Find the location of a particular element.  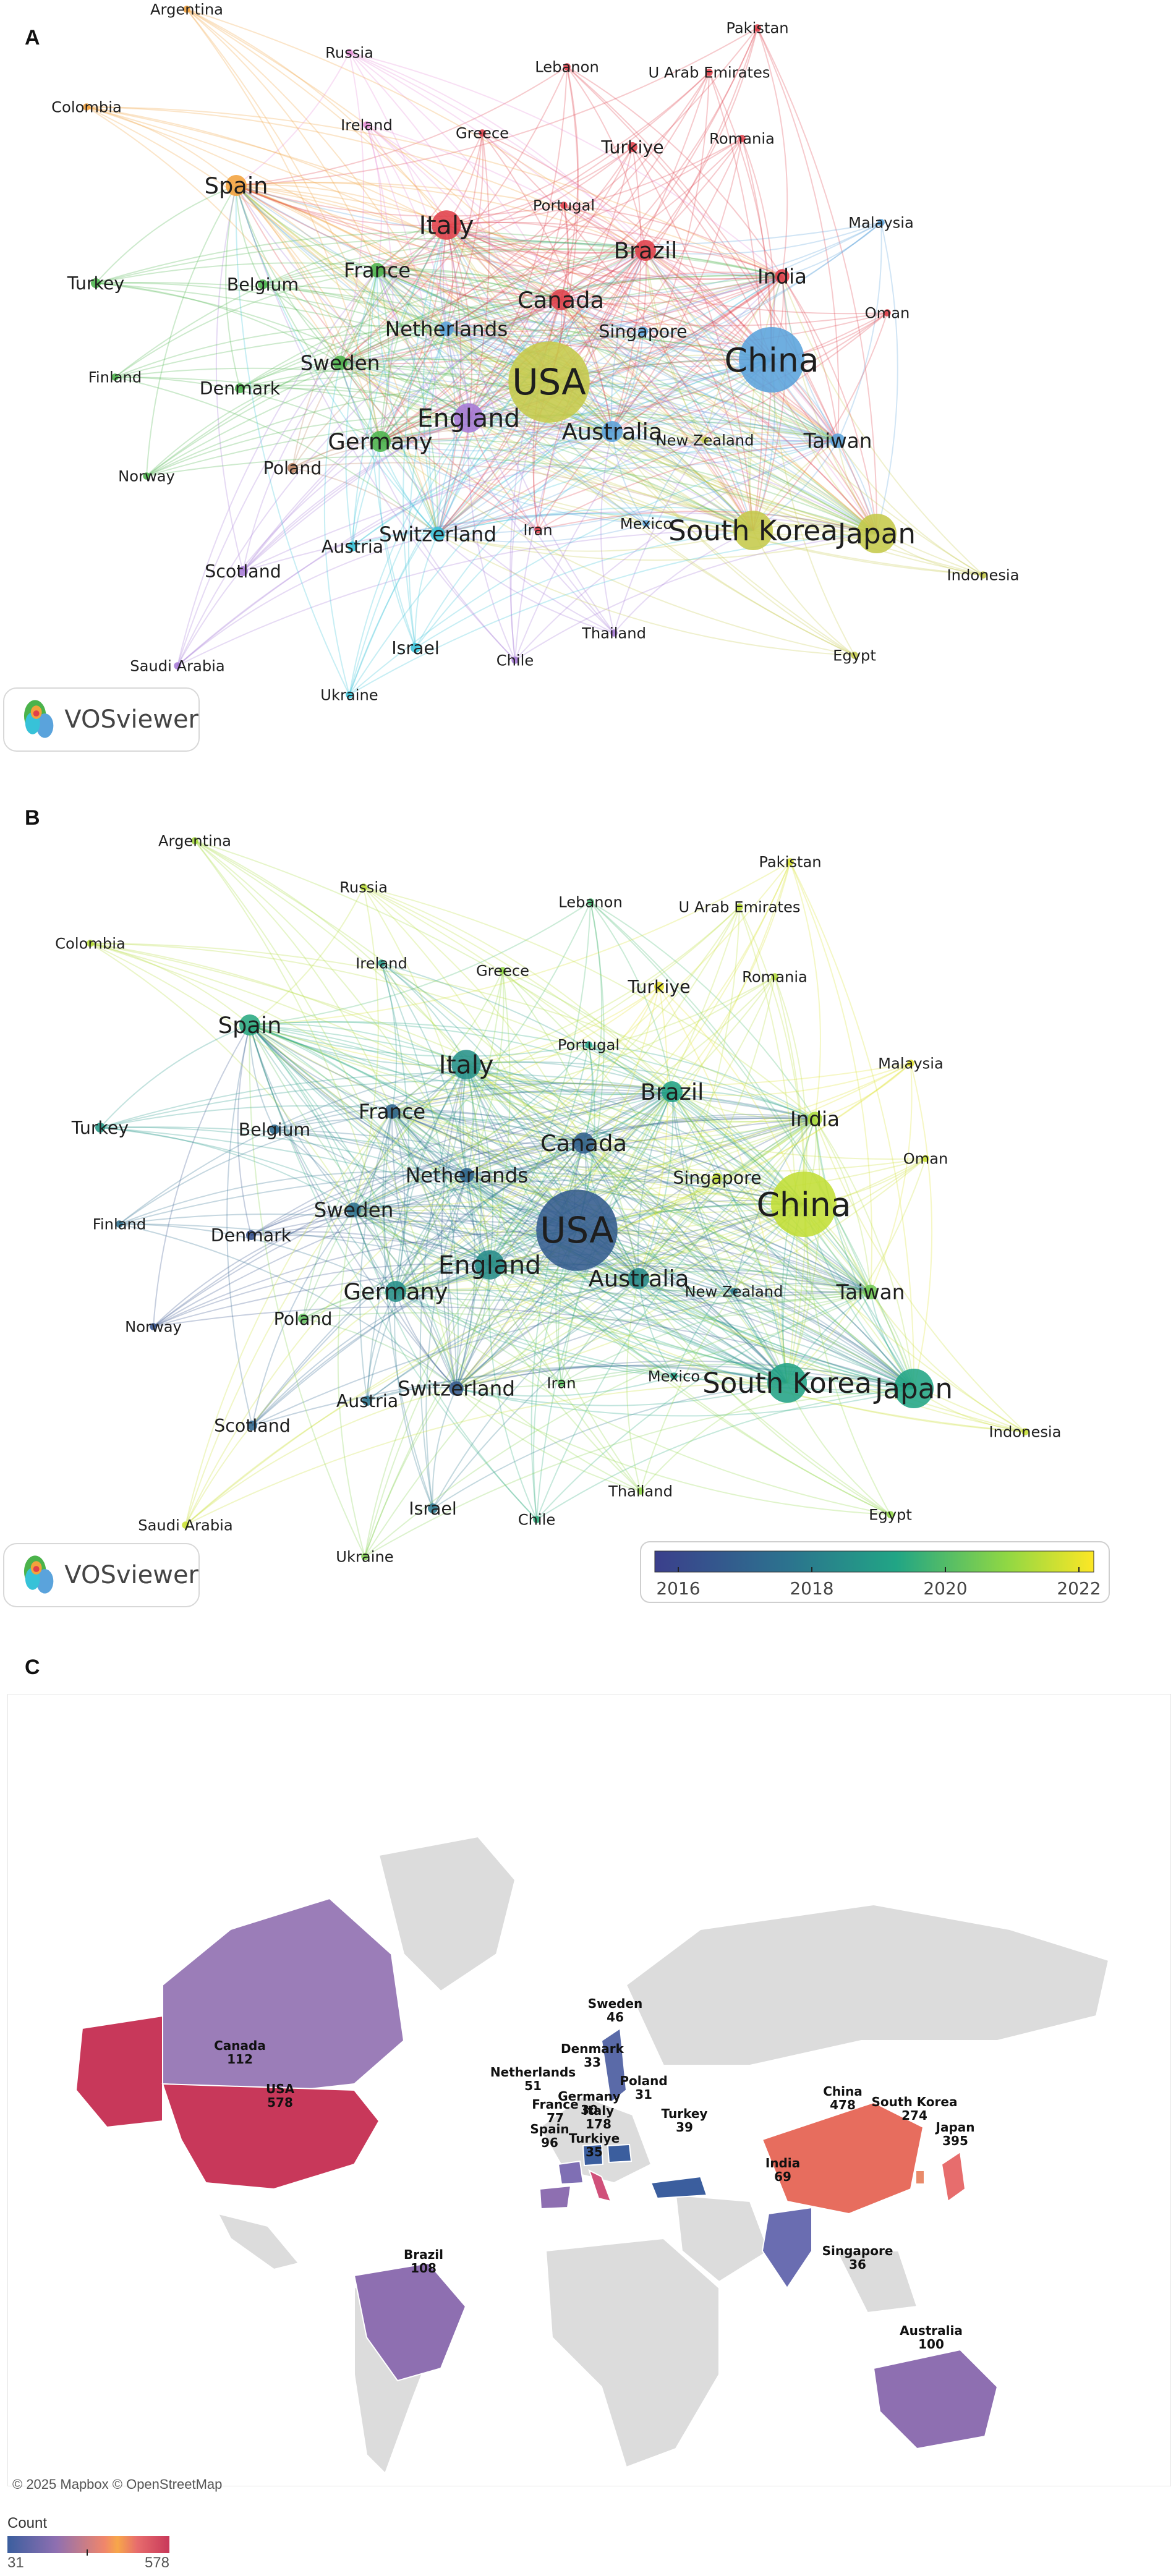

year-scale-tick-label: 2020 is located at coordinates (945, 1588).